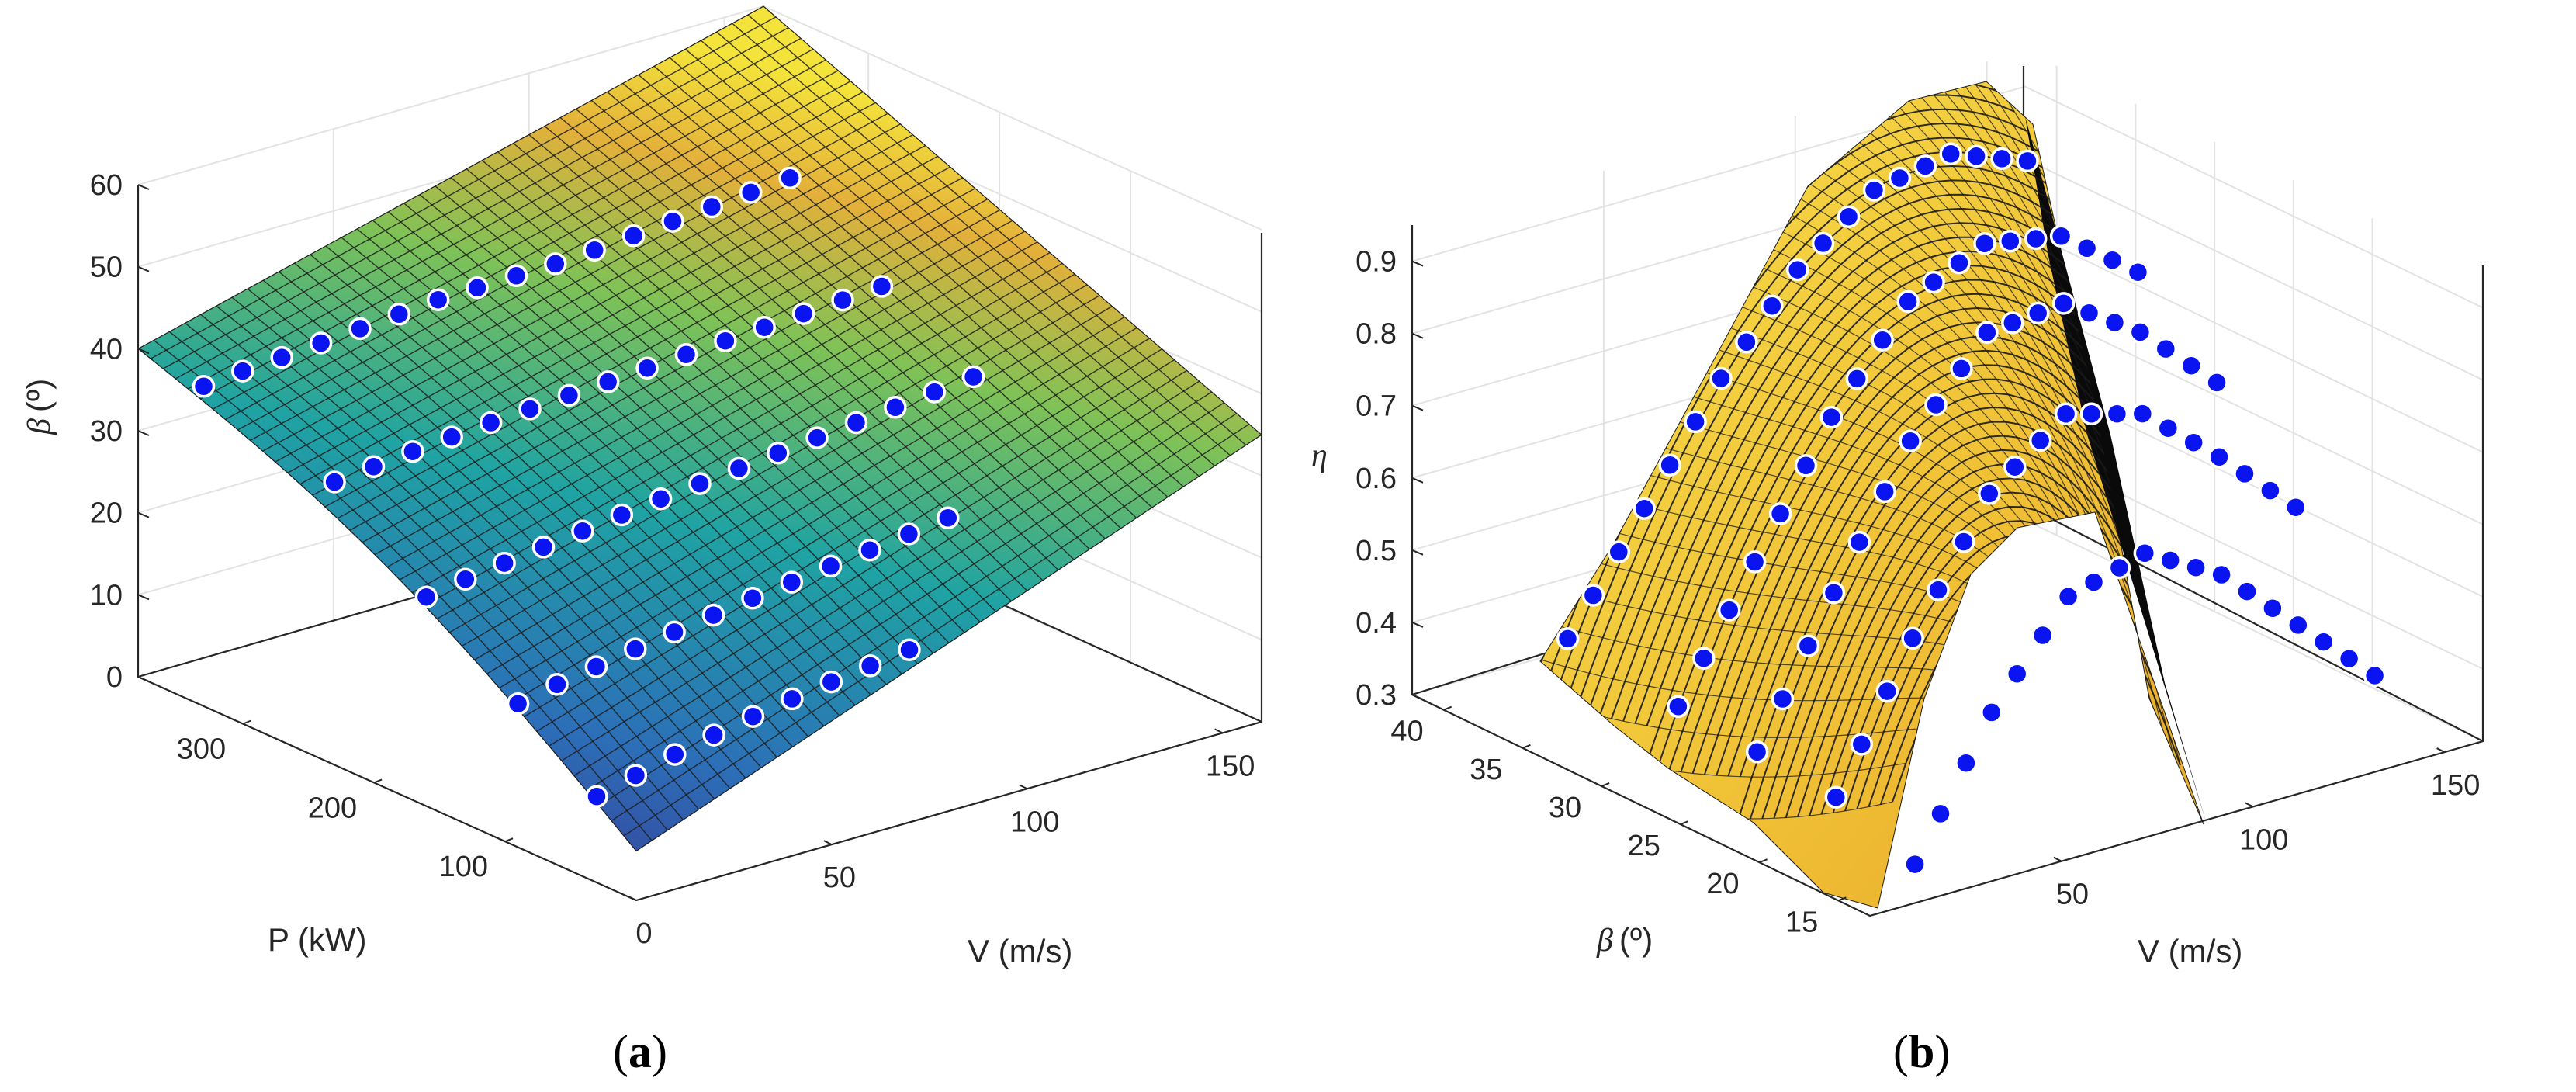  Describe the element at coordinates (1921, 1052) in the screenshot. I see `panel-b-caption: (b)` at that location.